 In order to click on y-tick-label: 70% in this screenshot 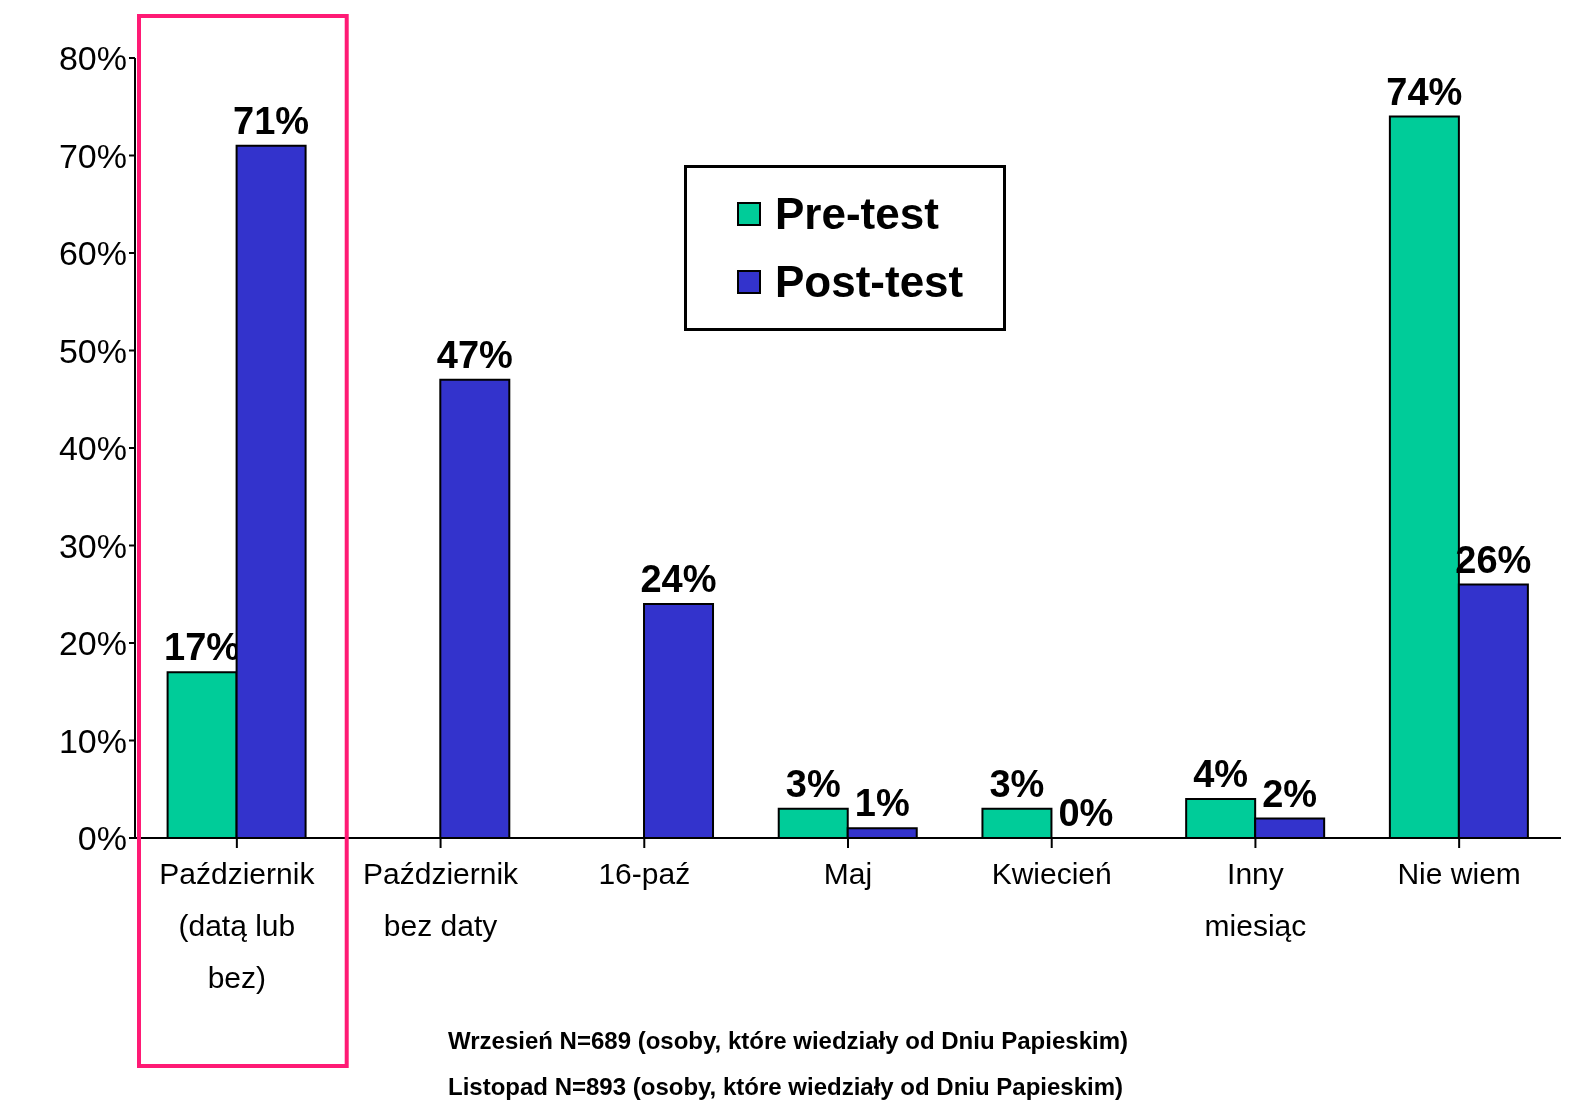, I will do `click(92, 155)`.